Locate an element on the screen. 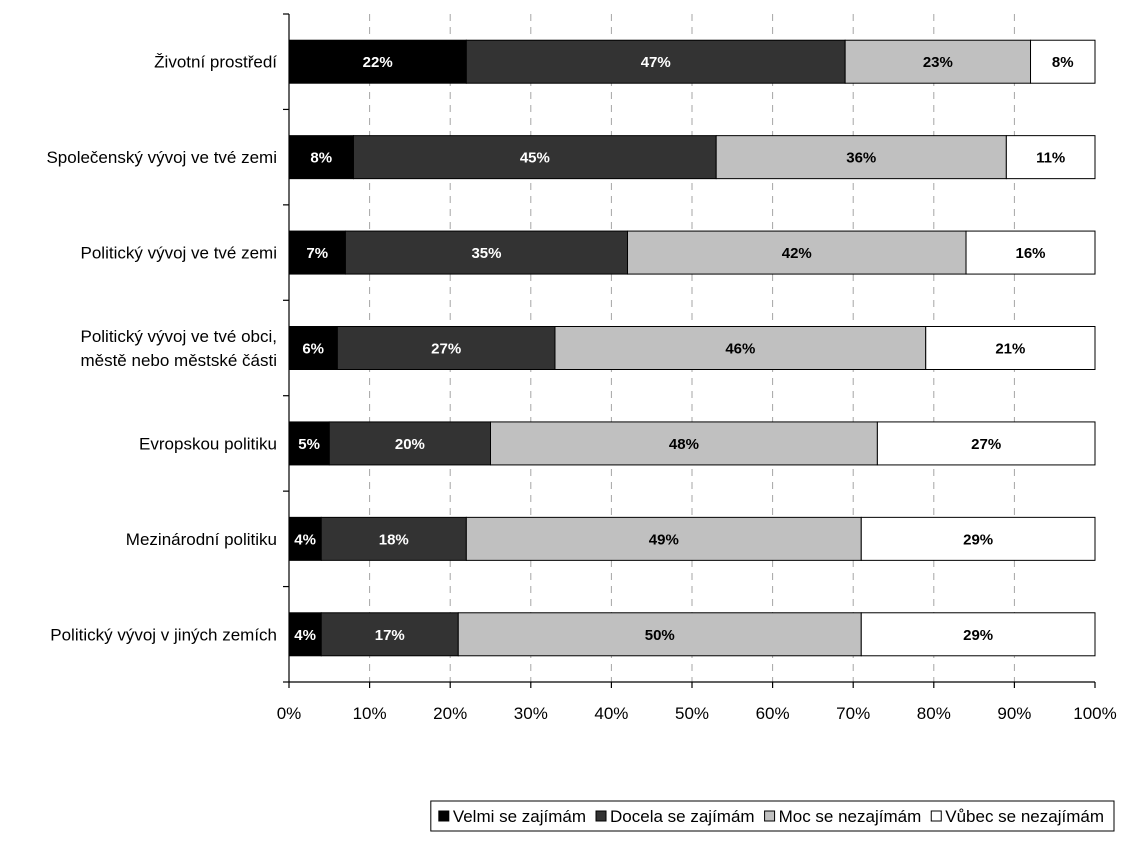  legend-label: Velmi se zajímám is located at coordinates (519, 816).